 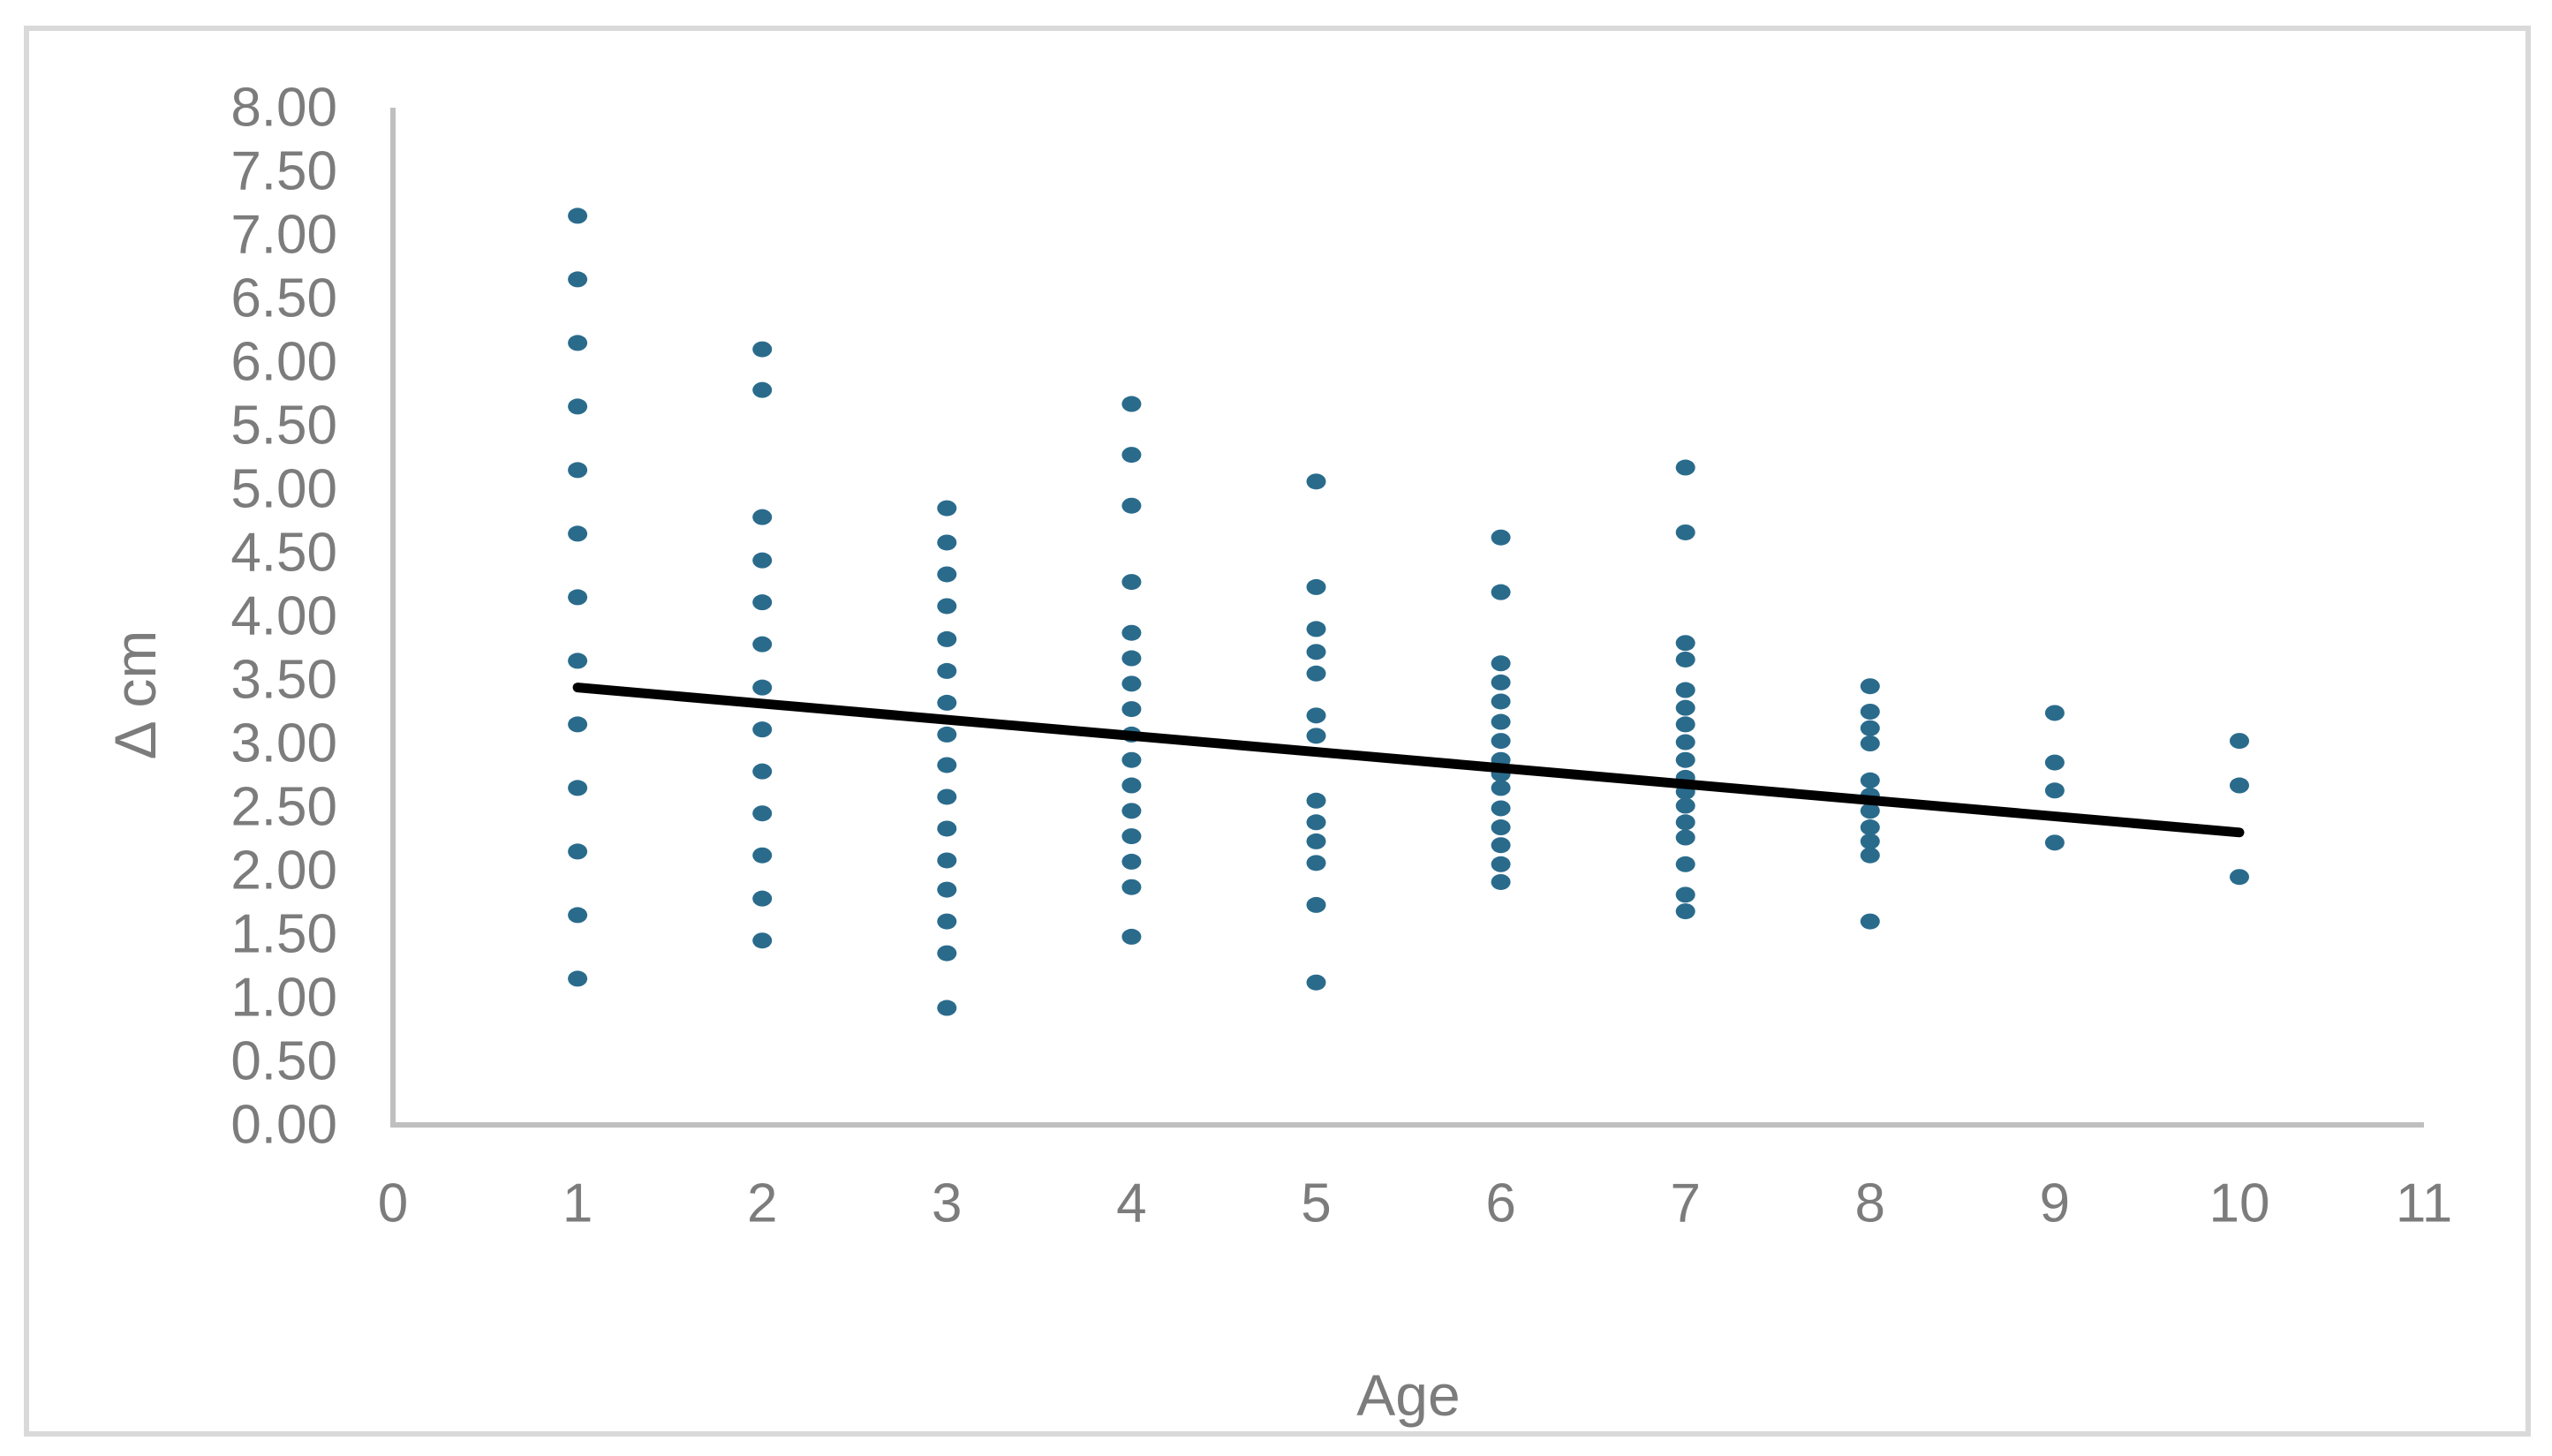 What do you see at coordinates (1685, 1203) in the screenshot?
I see `x-tick-label: 7` at bounding box center [1685, 1203].